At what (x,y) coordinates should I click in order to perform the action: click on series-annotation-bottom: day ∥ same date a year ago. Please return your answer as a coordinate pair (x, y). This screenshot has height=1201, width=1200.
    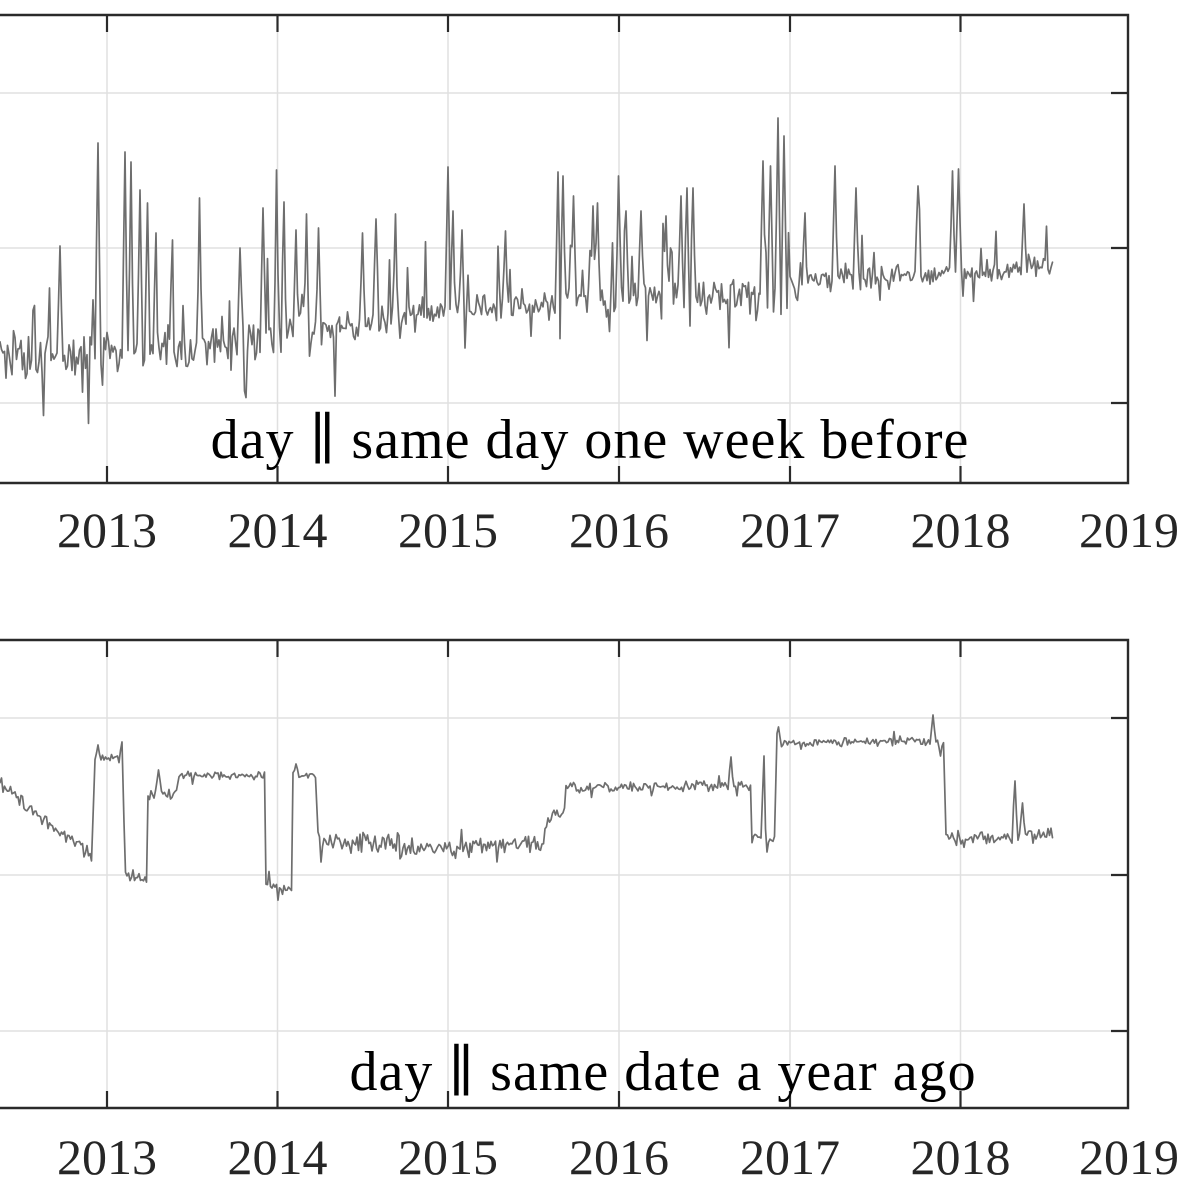
    Looking at the image, I should click on (663, 1072).